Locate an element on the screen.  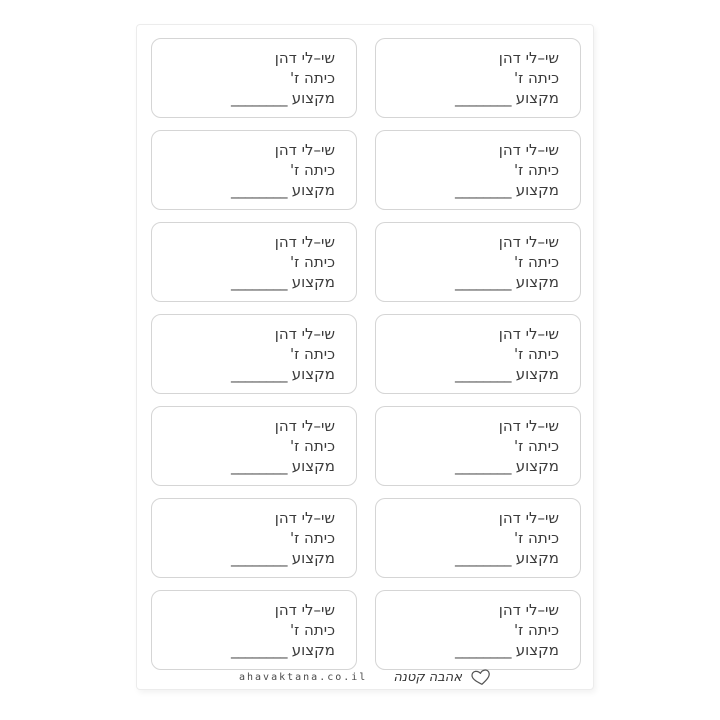
brand-name-hebrew: אהבה קטנה is located at coordinates (427, 677).